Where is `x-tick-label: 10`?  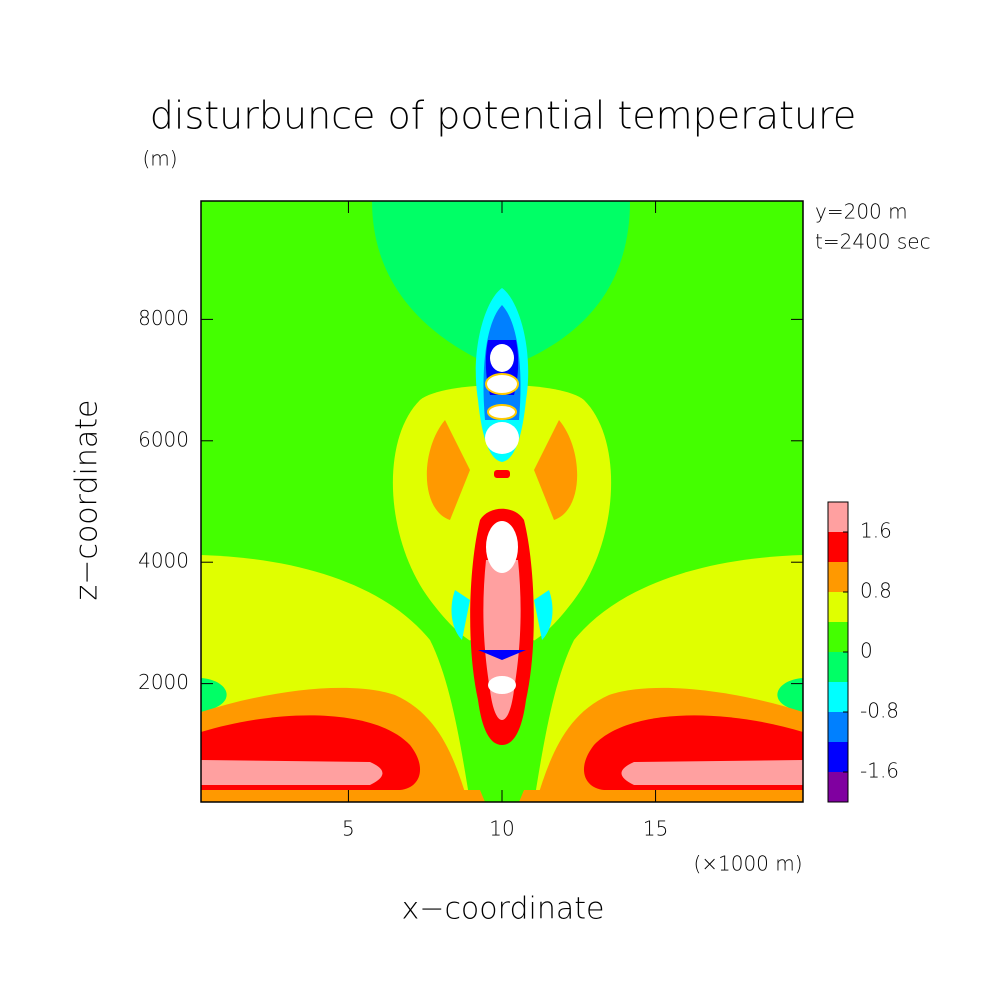
x-tick-label: 10 is located at coordinates (501, 829).